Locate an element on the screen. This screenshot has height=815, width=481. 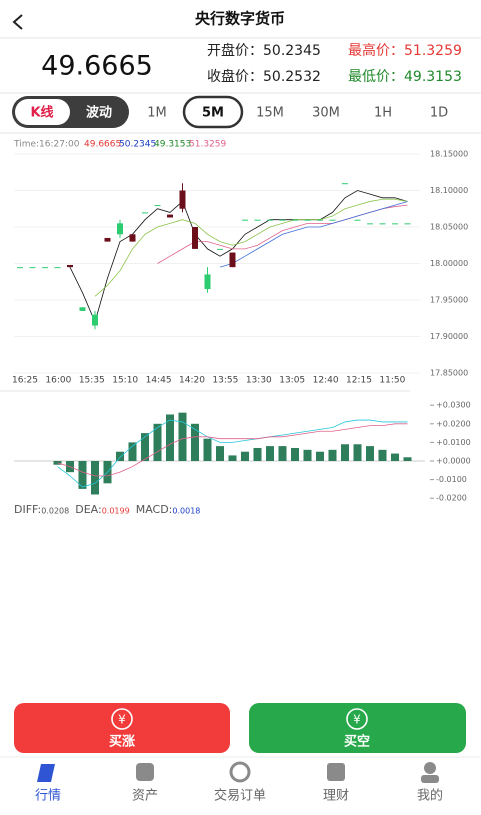
period-tab: 1D is located at coordinates (439, 113).